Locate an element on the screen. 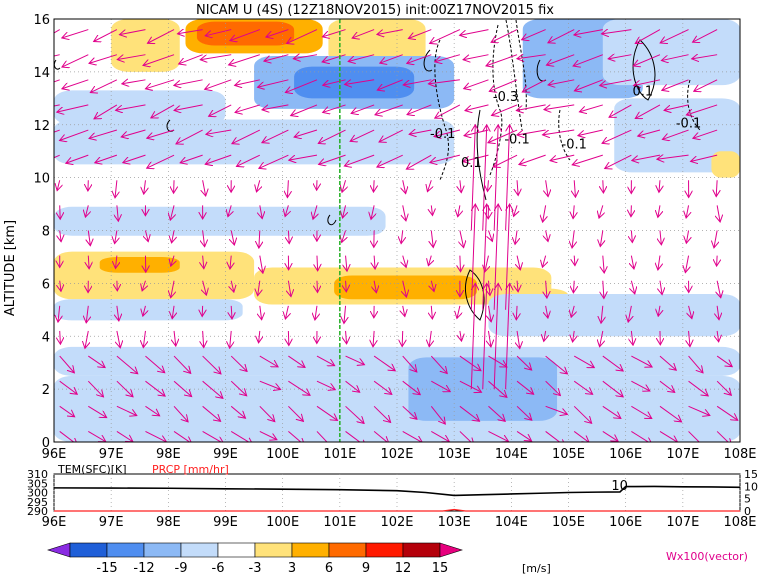 The height and width of the screenshot is (575, 767). colorbar-tick-label: 6 is located at coordinates (329, 568).